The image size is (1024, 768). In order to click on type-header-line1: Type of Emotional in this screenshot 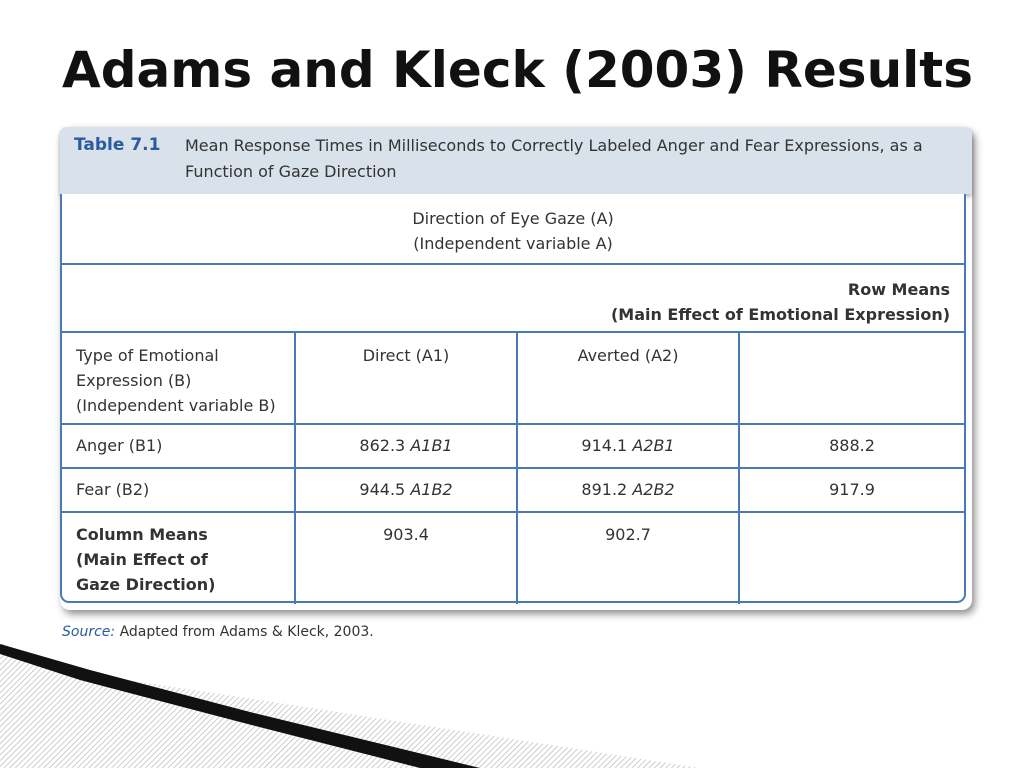, I will do `click(147, 355)`.